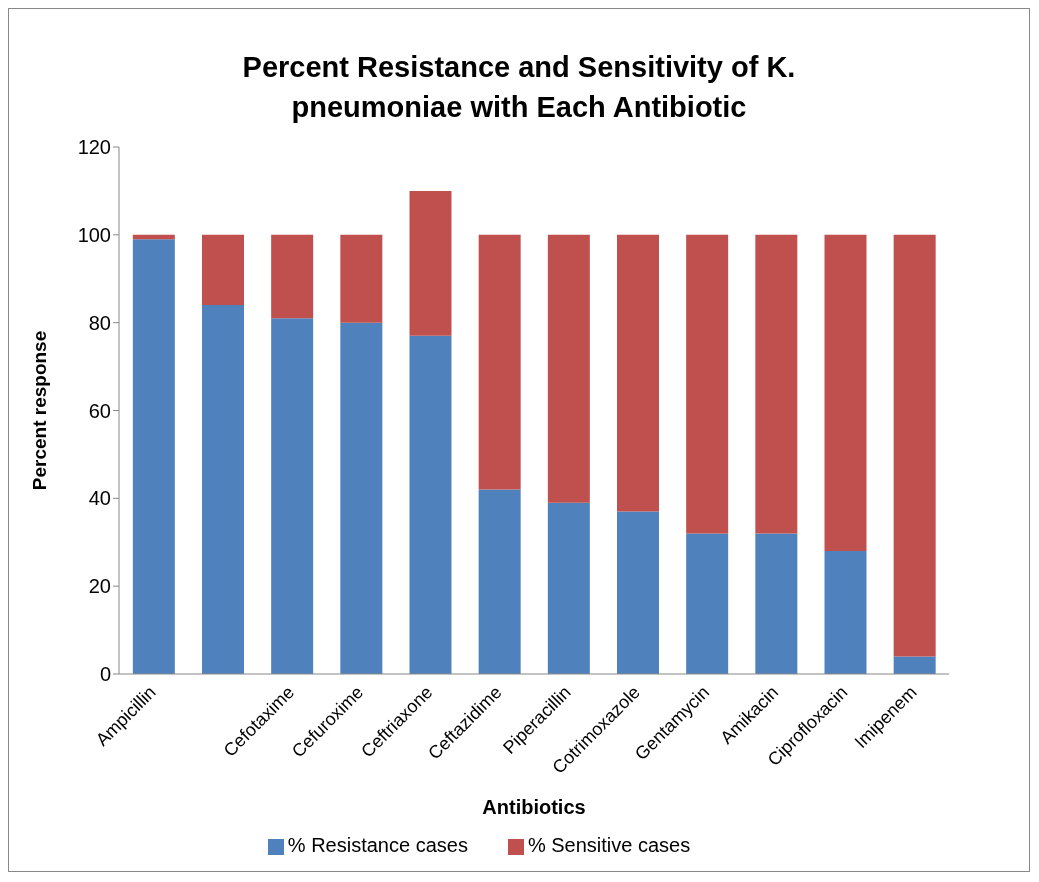  I want to click on x-axis-title: Antibiotics, so click(534, 807).